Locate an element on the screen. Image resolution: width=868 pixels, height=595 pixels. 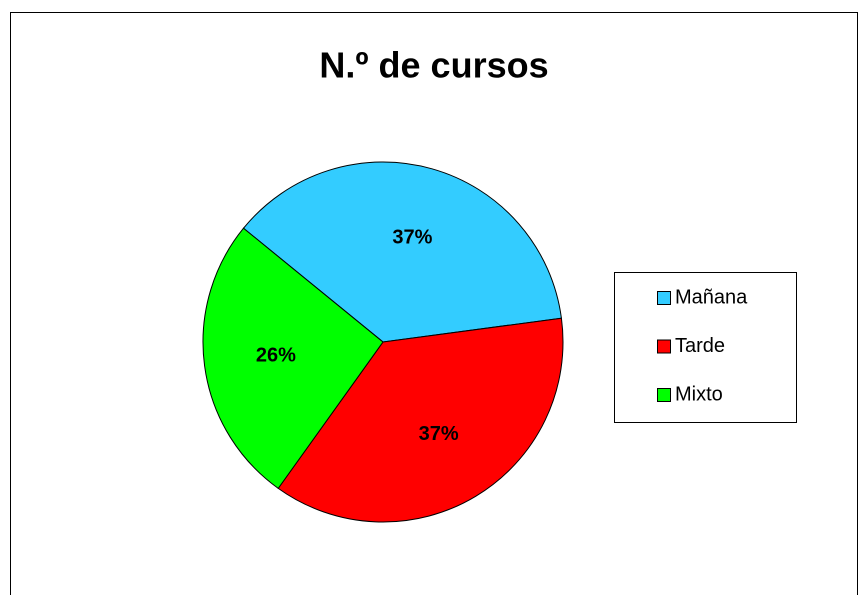
value-label: 26% is located at coordinates (276, 356).